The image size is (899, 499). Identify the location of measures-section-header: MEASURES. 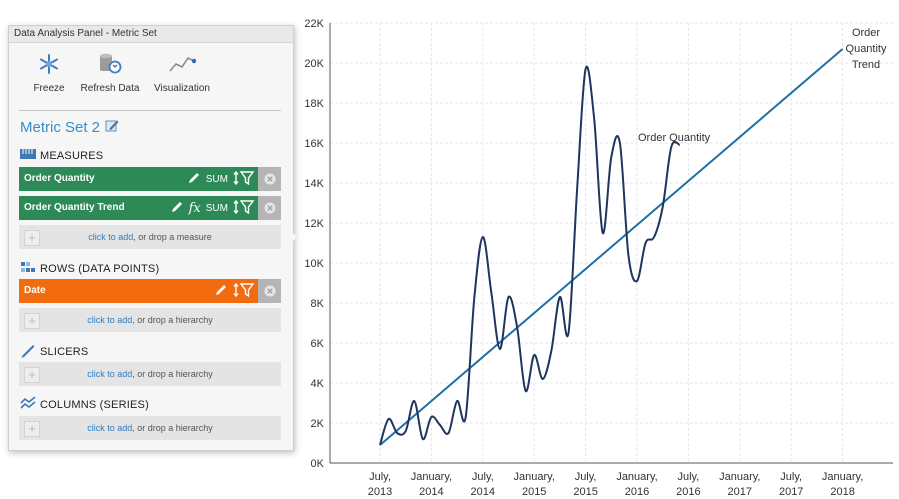
(61, 155).